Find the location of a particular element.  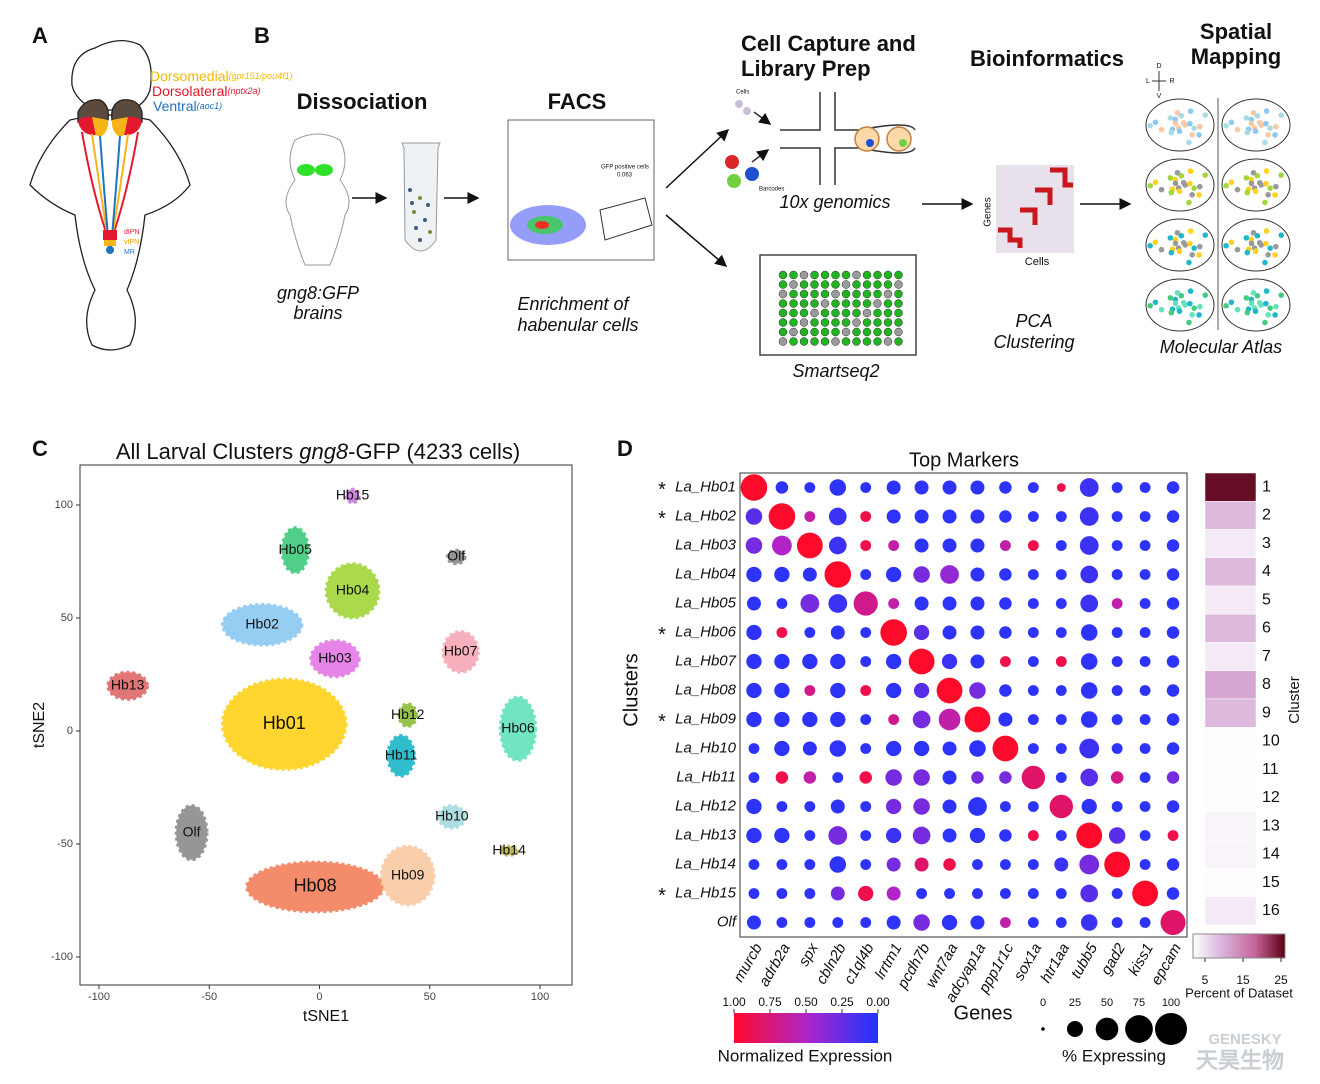

colorbar is located at coordinates (1239, 946).